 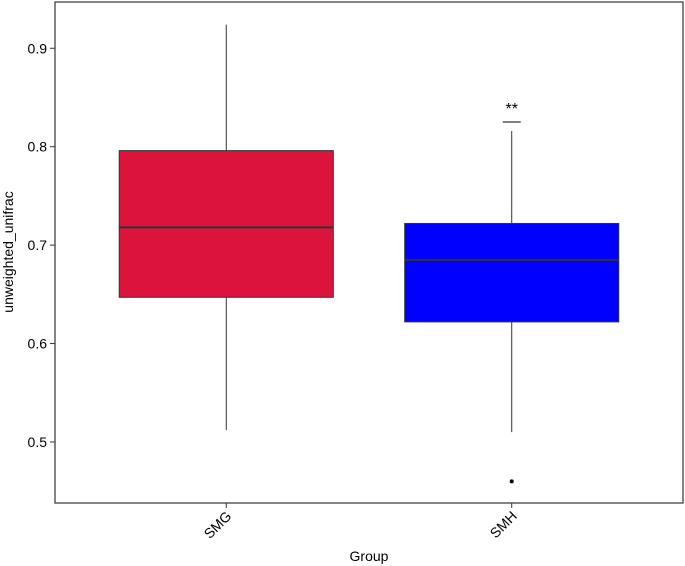 What do you see at coordinates (511, 481) in the screenshot?
I see `outlier` at bounding box center [511, 481].